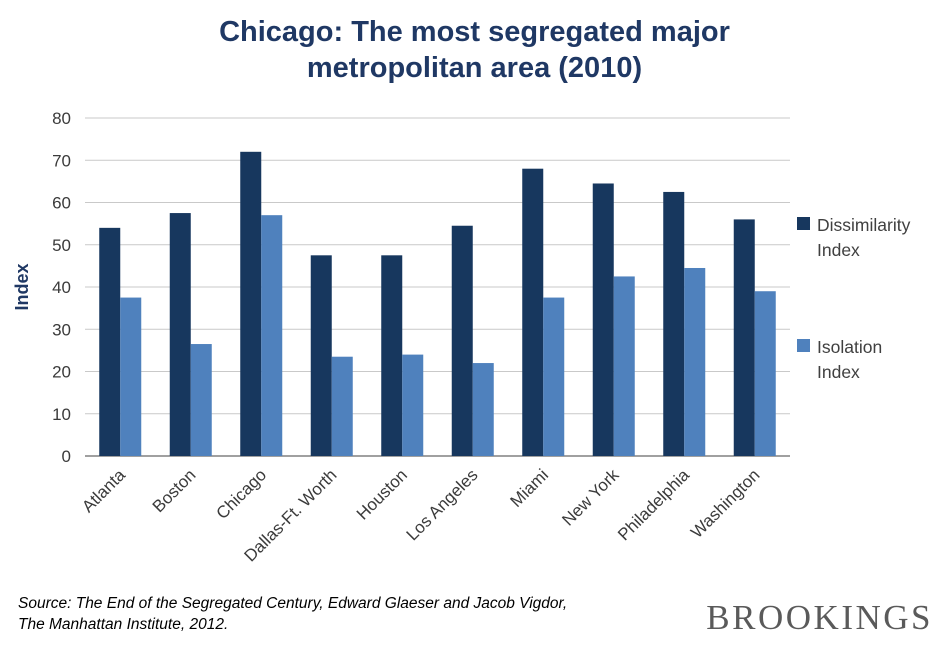  Describe the element at coordinates (590, 497) in the screenshot. I see `category-label: New York` at that location.